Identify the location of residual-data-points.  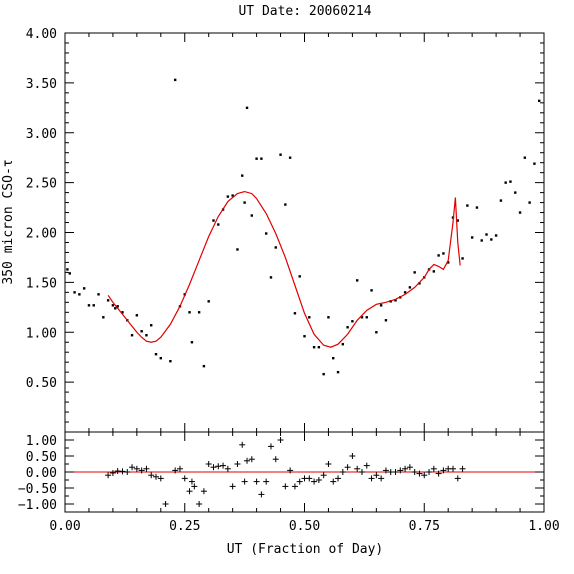
(285, 472).